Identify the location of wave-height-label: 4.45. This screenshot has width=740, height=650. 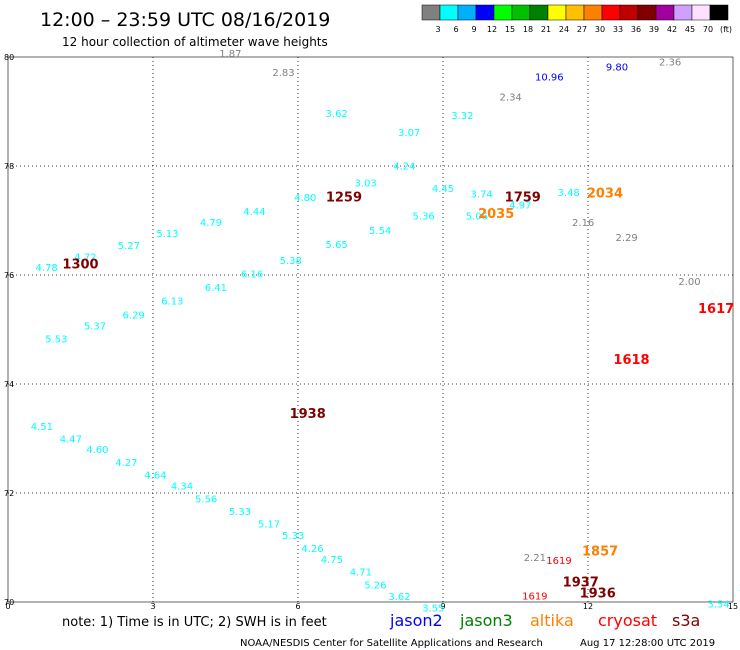
(443, 189).